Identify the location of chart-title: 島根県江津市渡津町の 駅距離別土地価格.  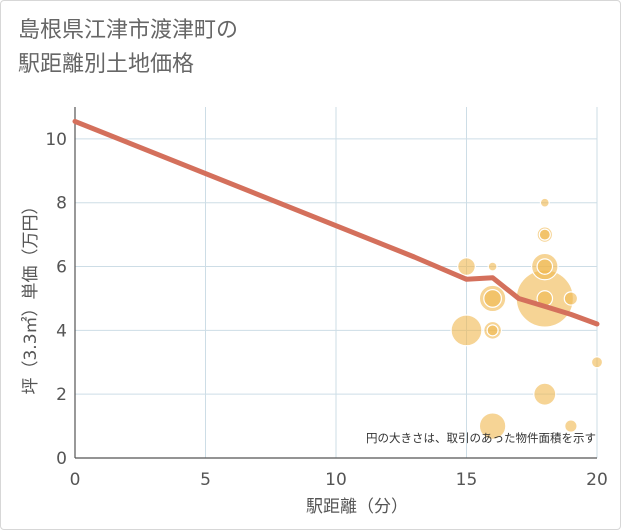
(128, 48).